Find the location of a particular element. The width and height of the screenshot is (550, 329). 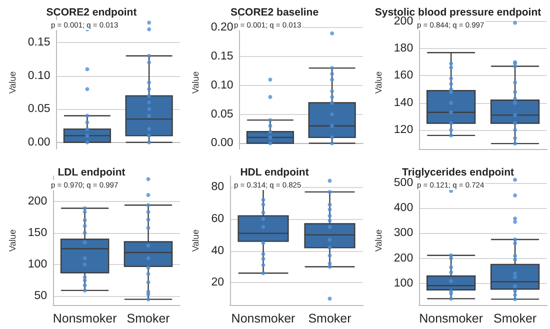

y-tick-label: 140 is located at coordinates (404, 102).